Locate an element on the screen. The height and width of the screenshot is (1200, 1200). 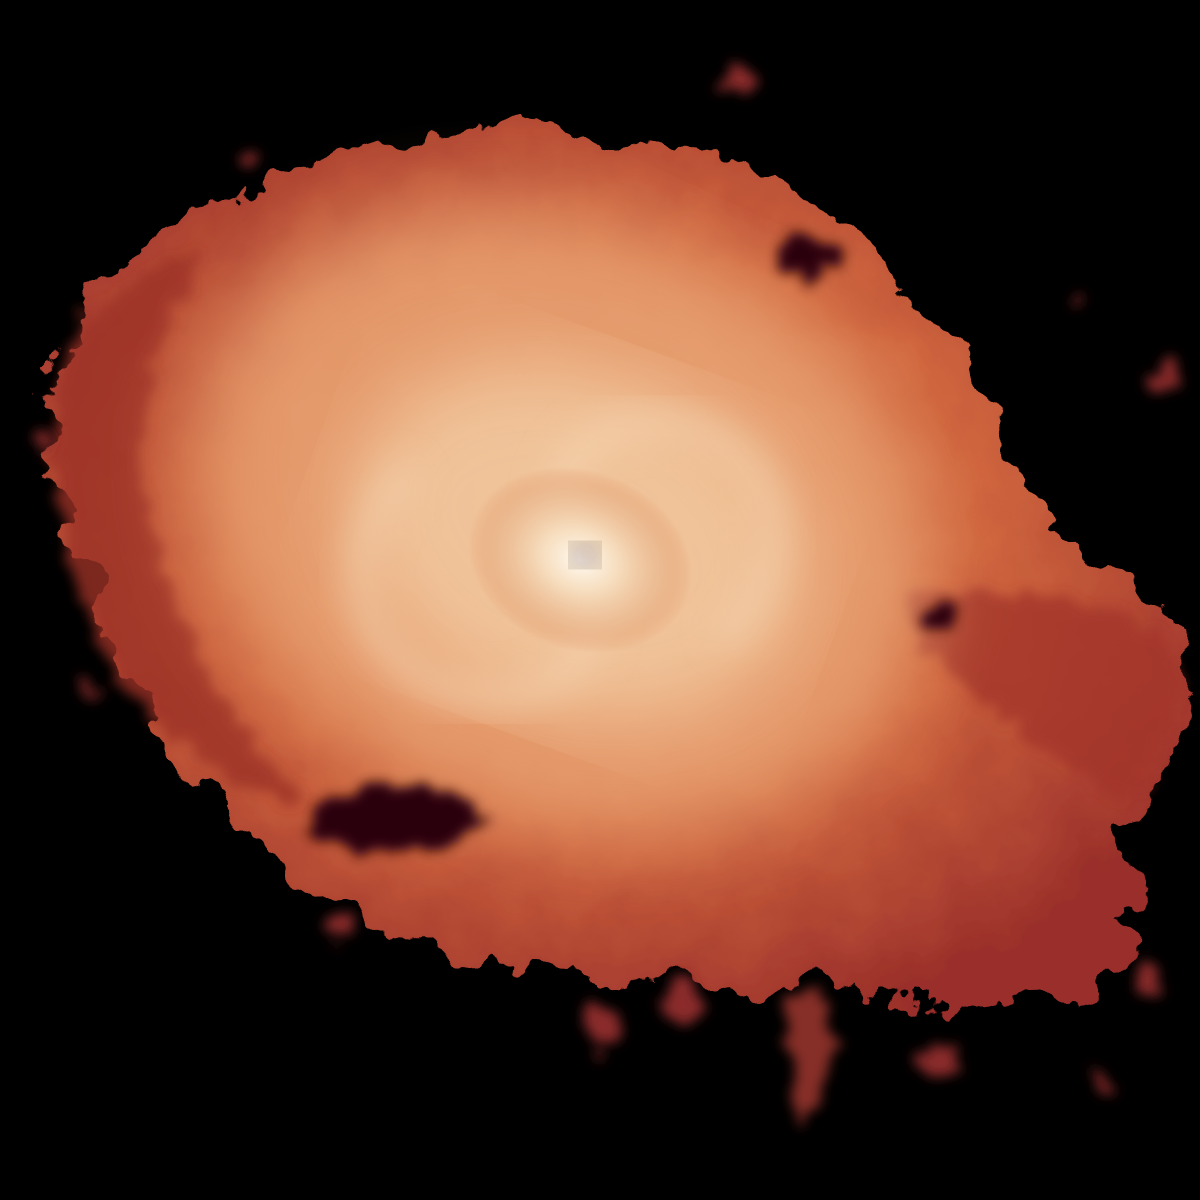
core-eye-icon is located at coordinates (585, 555).